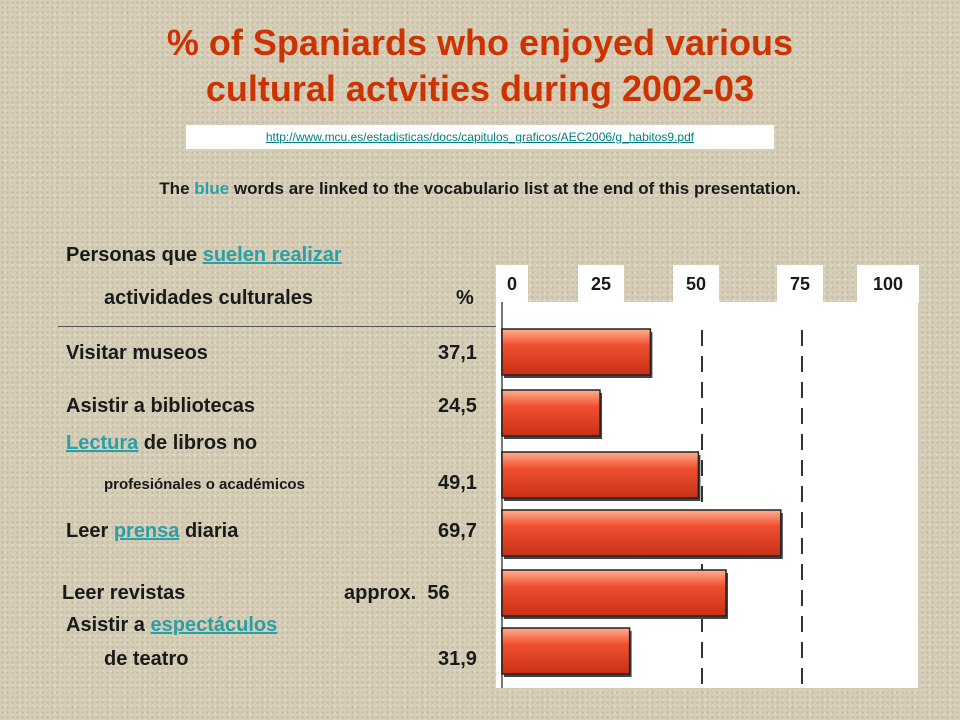 The image size is (960, 720). Describe the element at coordinates (177, 188) in the screenshot. I see `note-prefix: The` at that location.